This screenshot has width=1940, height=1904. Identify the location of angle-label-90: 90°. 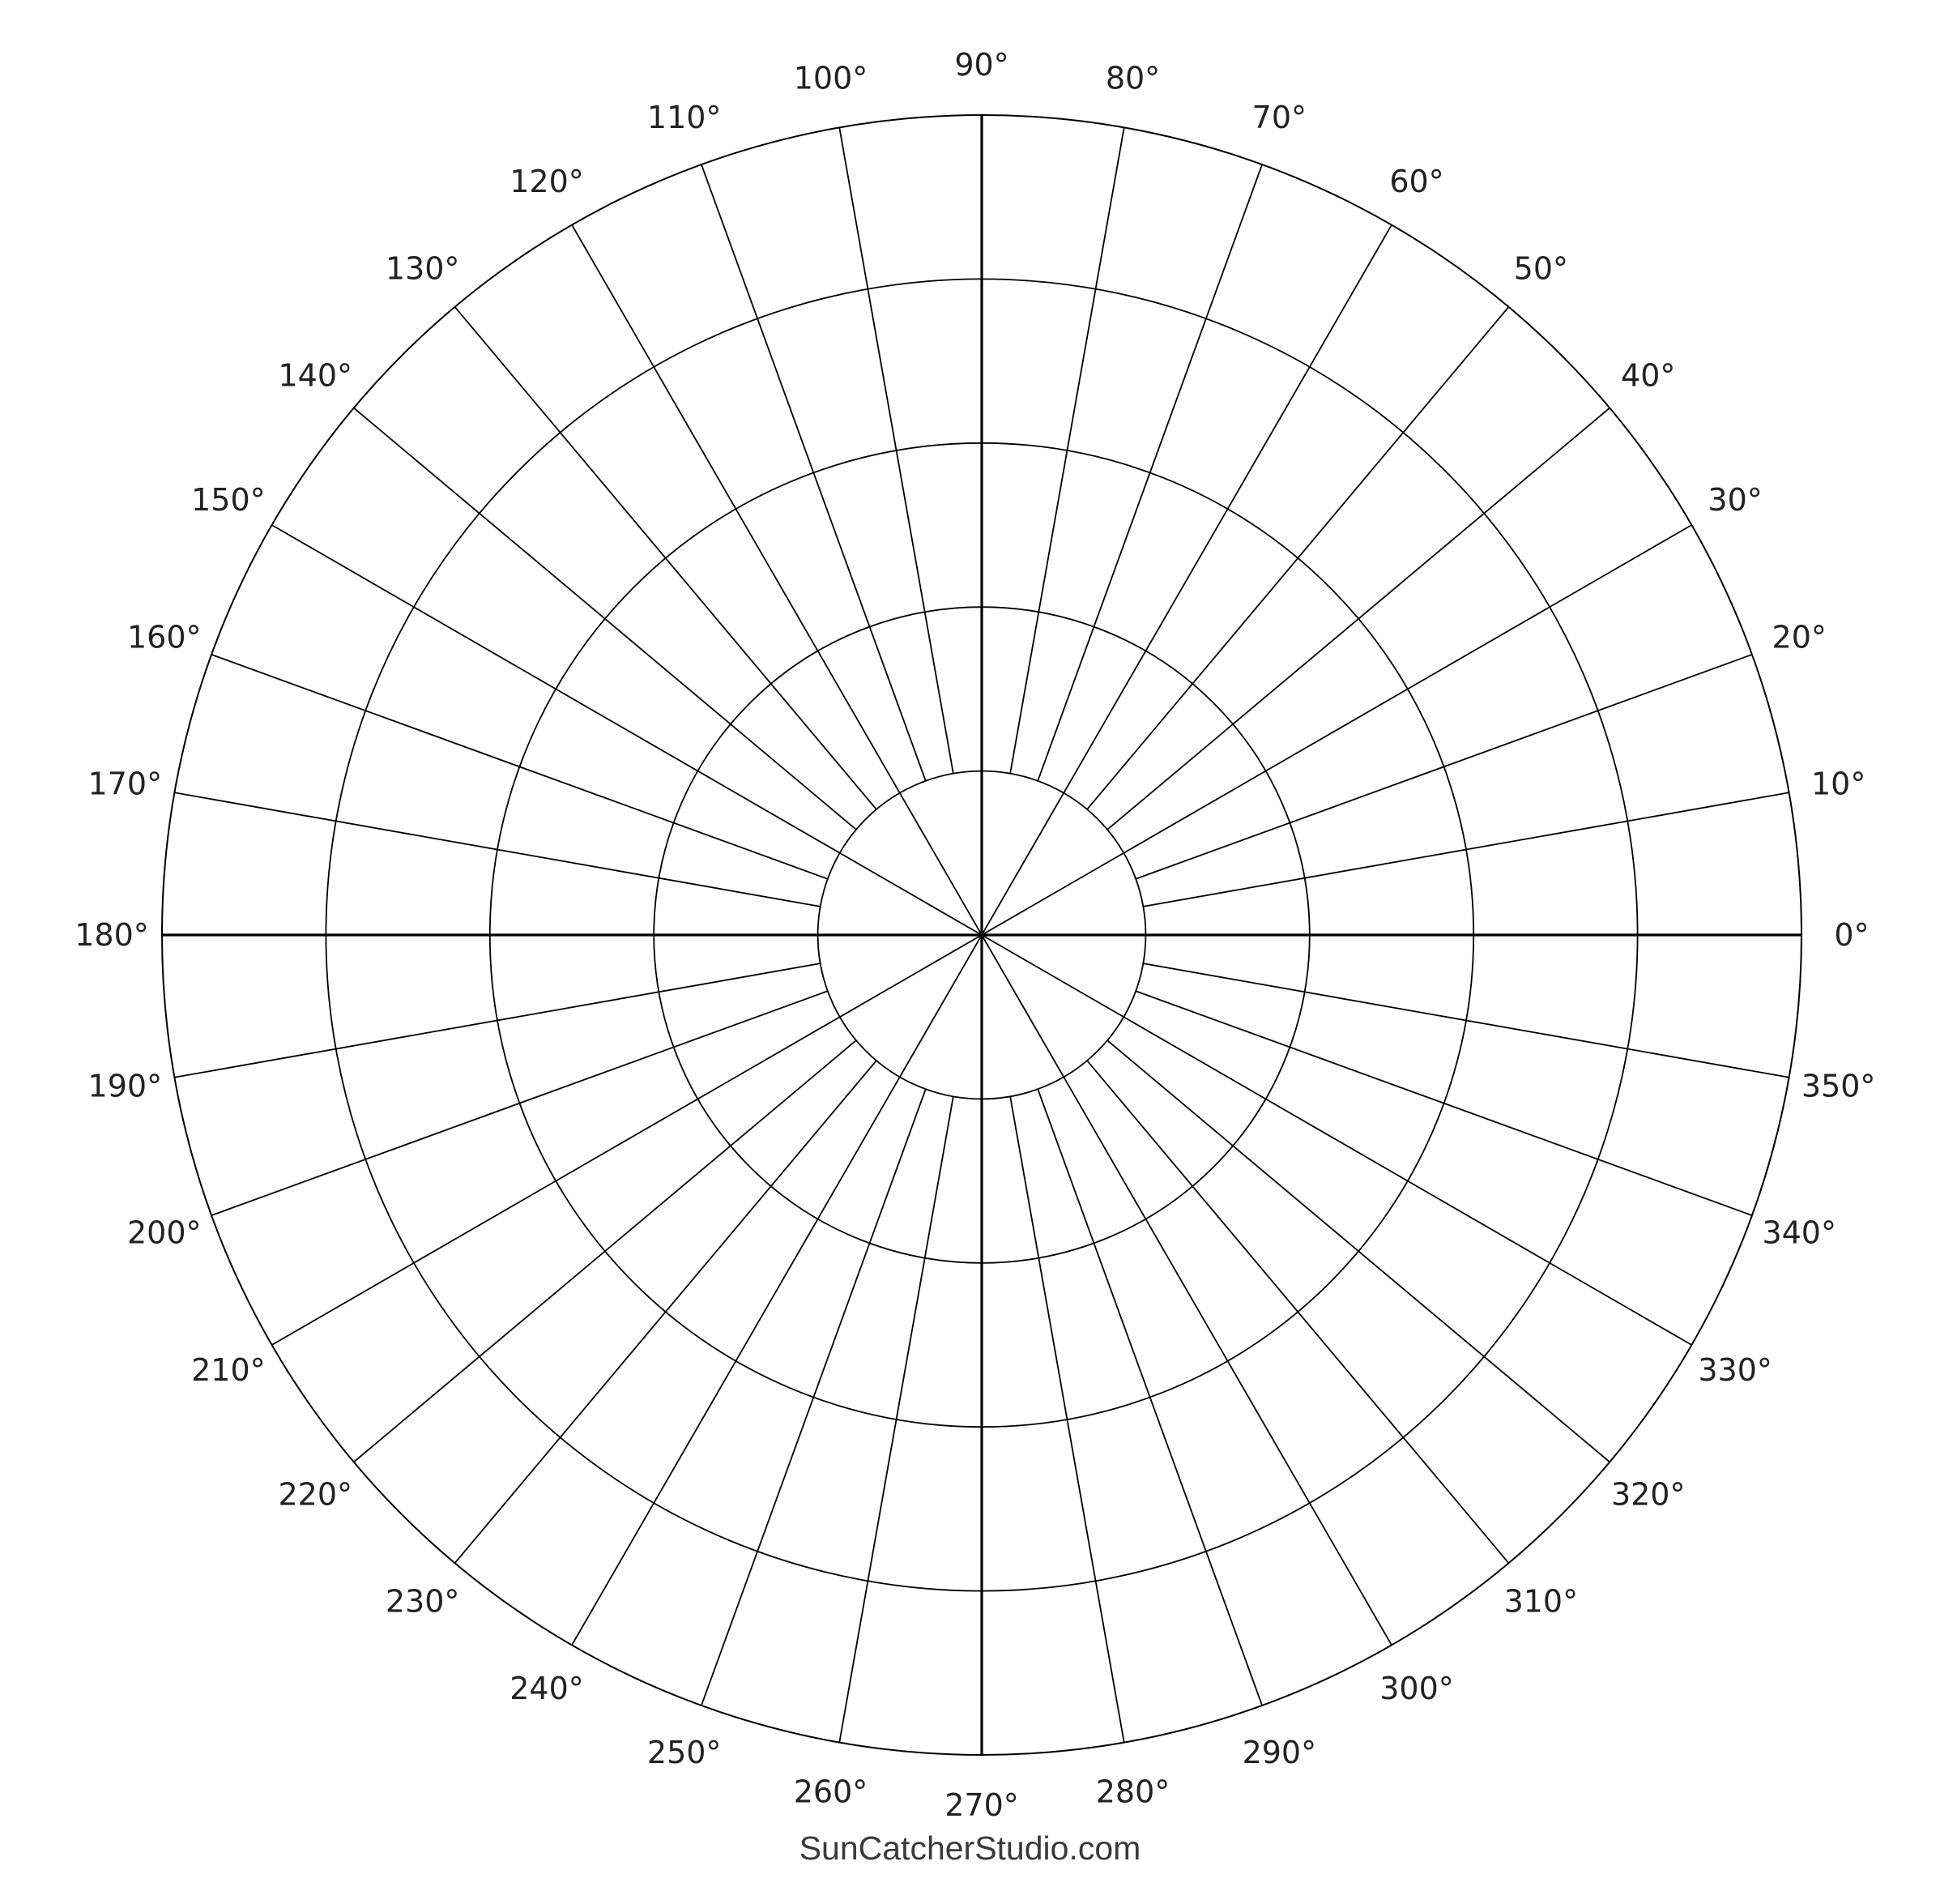
(981, 65).